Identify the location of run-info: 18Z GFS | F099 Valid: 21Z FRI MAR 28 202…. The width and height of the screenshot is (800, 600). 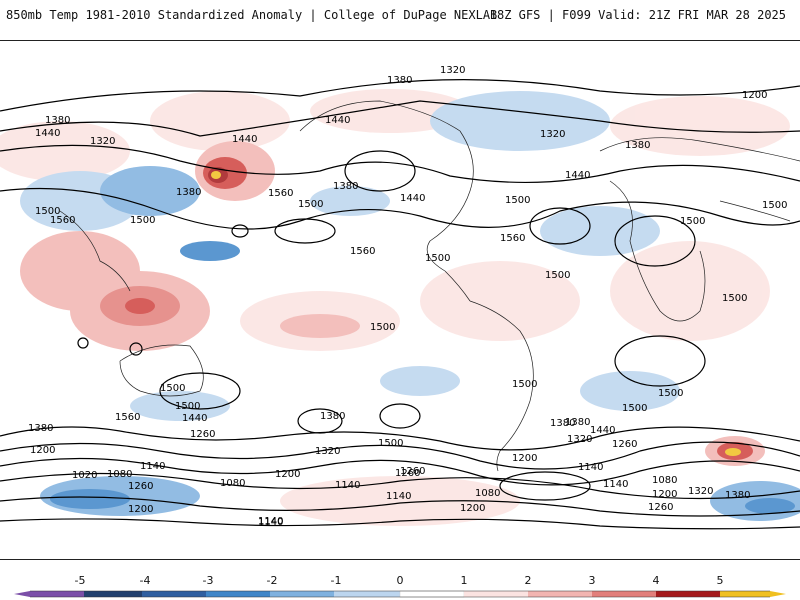
(637, 15).